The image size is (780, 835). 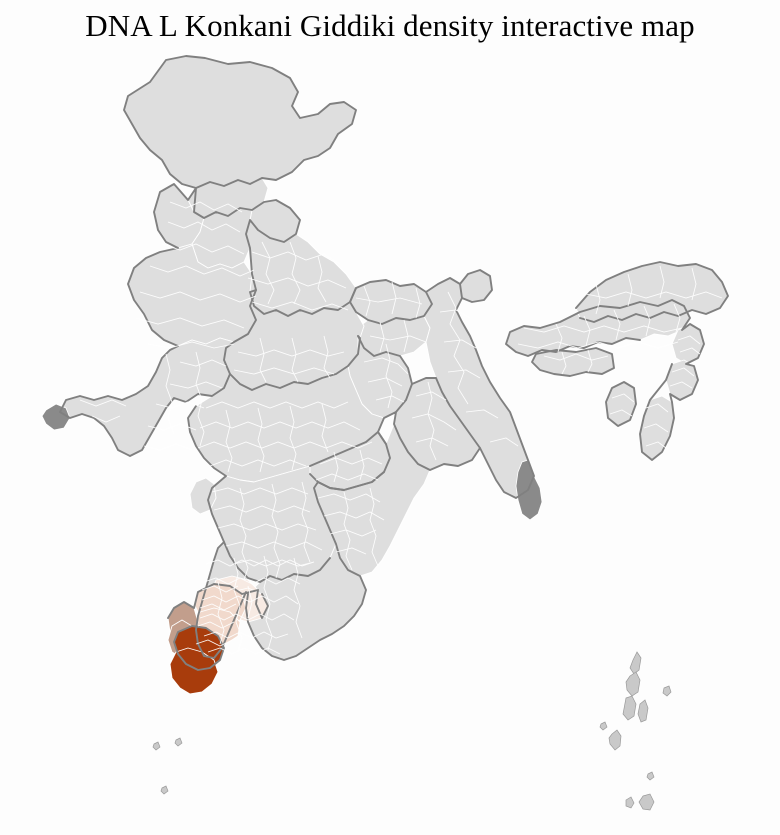 What do you see at coordinates (652, 292) in the screenshot?
I see `border-arunachal` at bounding box center [652, 292].